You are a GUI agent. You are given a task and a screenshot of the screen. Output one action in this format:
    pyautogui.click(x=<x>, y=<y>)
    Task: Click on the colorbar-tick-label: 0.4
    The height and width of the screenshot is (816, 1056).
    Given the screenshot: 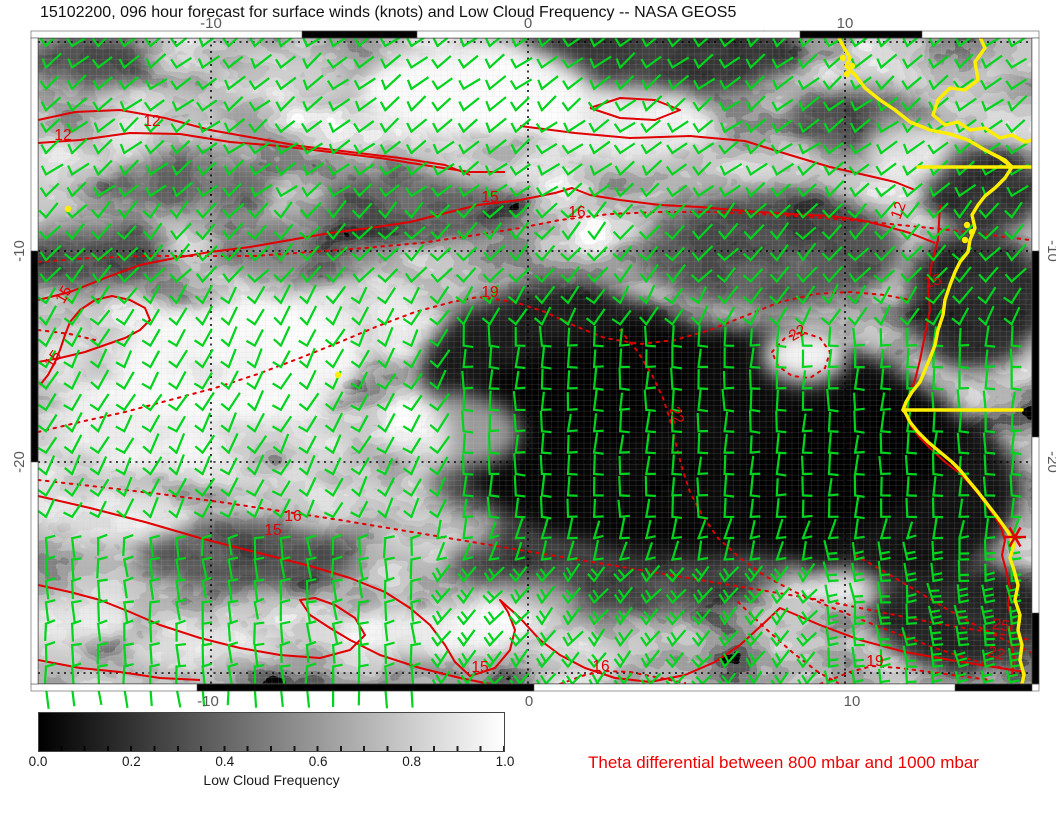 What is the action you would take?
    pyautogui.click(x=225, y=761)
    